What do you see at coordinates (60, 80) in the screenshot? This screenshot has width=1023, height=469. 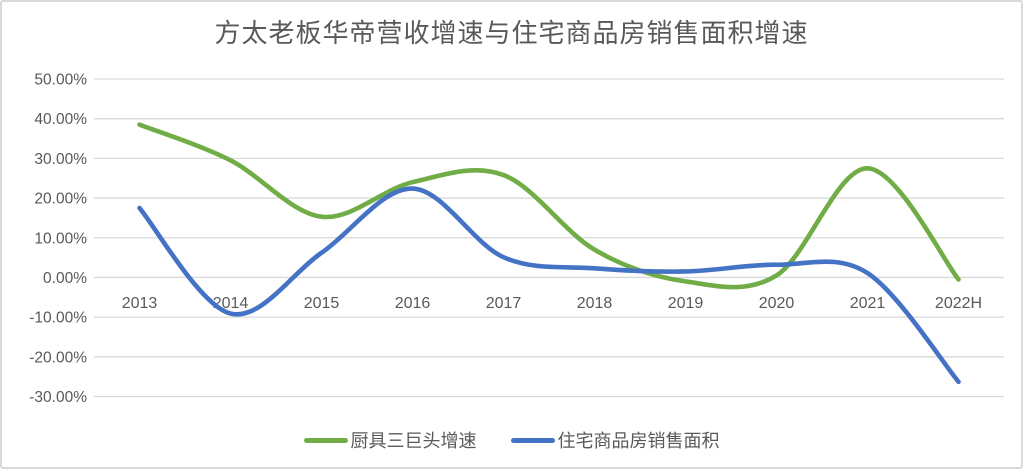 I see `y-axis-label: 50.00%` at bounding box center [60, 80].